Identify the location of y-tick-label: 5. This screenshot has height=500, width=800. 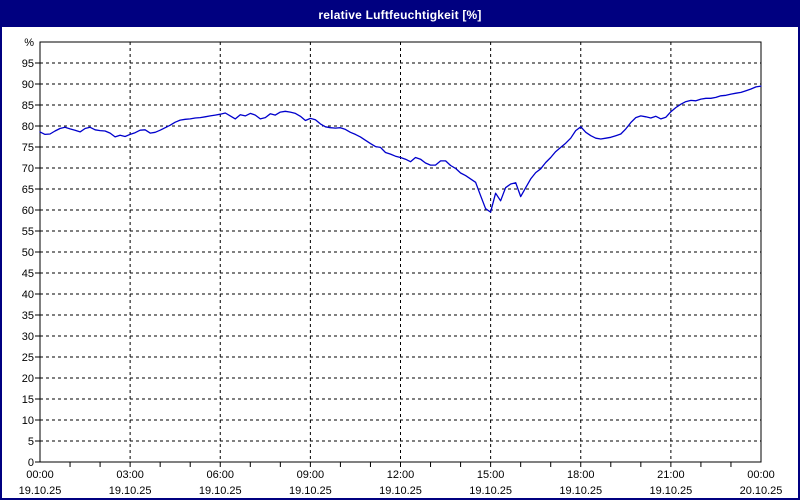
(31, 442).